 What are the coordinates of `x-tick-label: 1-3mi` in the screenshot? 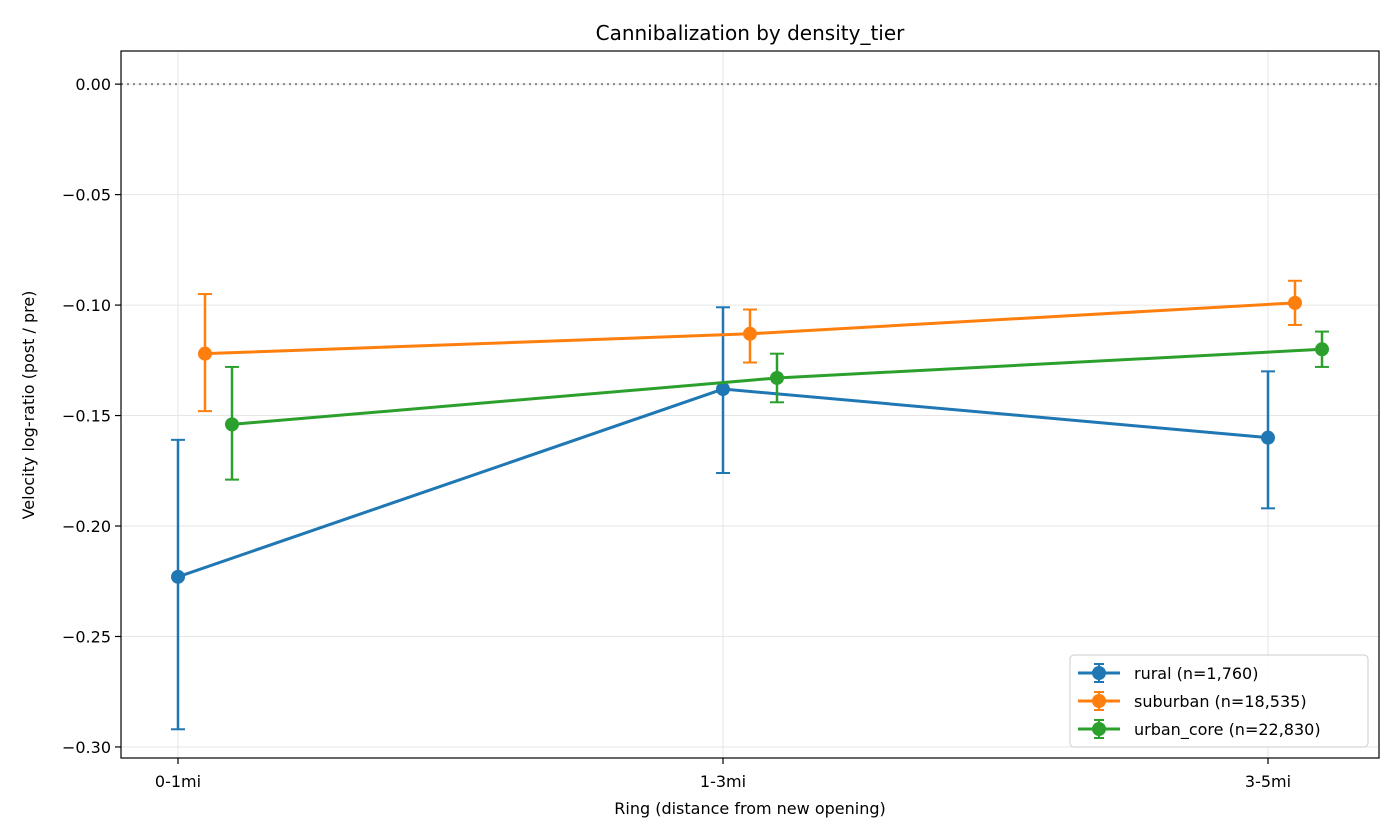 It's located at (723, 781).